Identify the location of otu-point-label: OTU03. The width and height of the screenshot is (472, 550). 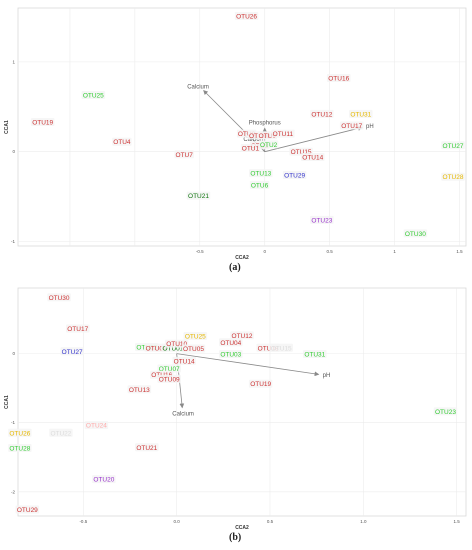
(230, 355).